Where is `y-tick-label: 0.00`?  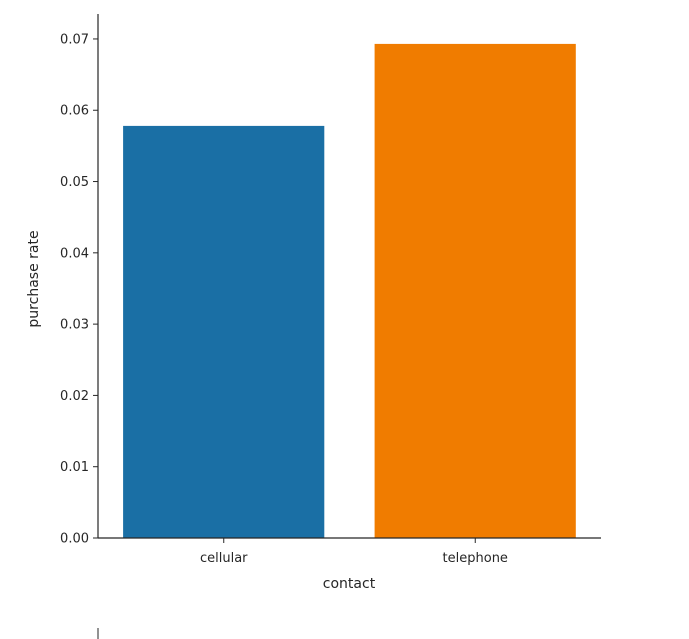
y-tick-label: 0.00 is located at coordinates (74, 539).